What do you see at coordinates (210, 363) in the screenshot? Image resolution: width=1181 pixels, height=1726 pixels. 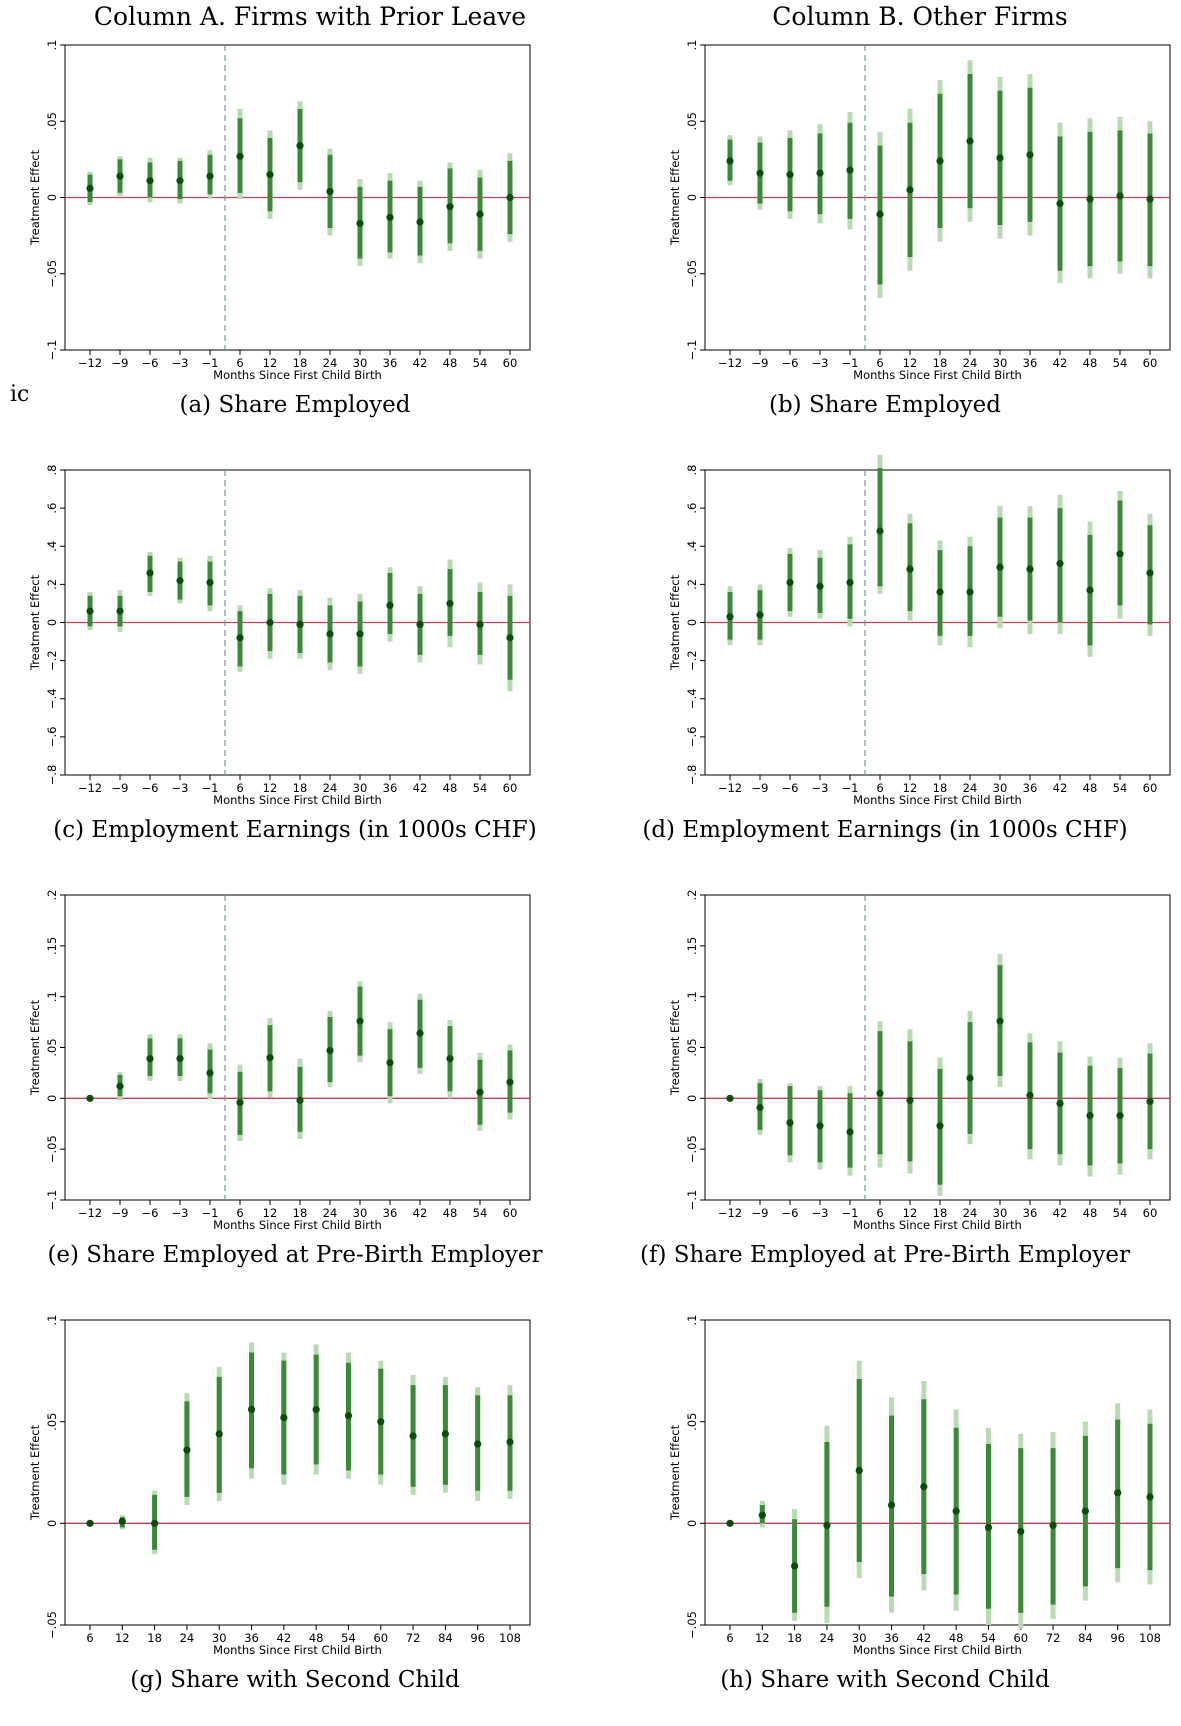 I see `x-tick-label: −1` at bounding box center [210, 363].